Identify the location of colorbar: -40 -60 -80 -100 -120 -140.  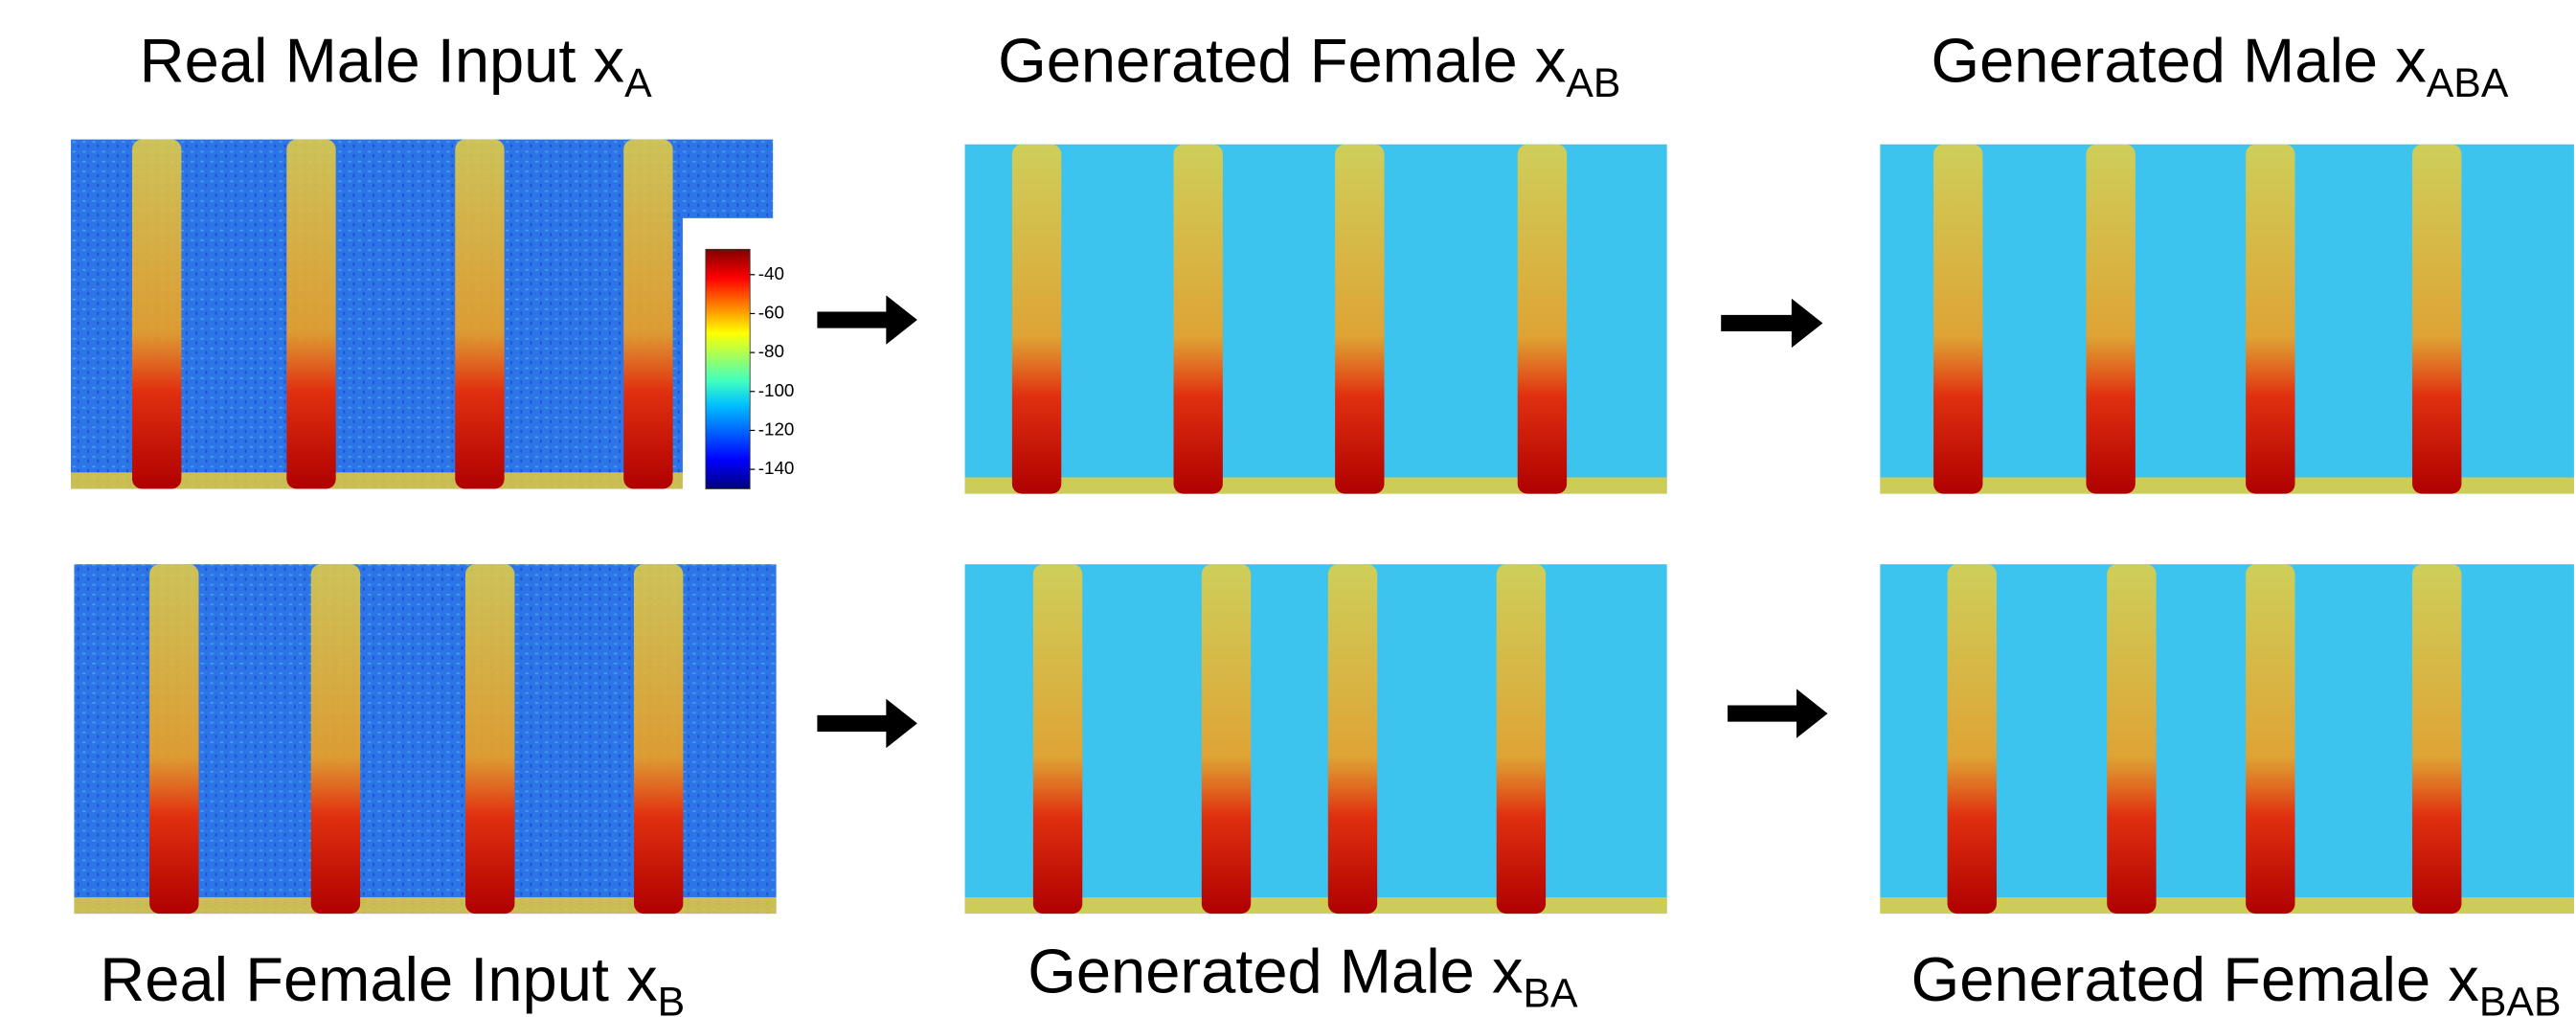
(738, 355).